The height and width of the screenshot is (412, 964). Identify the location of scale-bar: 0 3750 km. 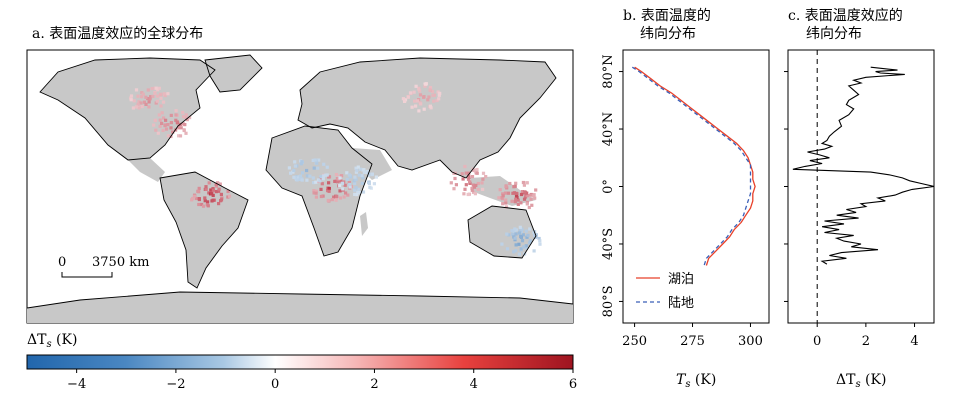
(103, 266).